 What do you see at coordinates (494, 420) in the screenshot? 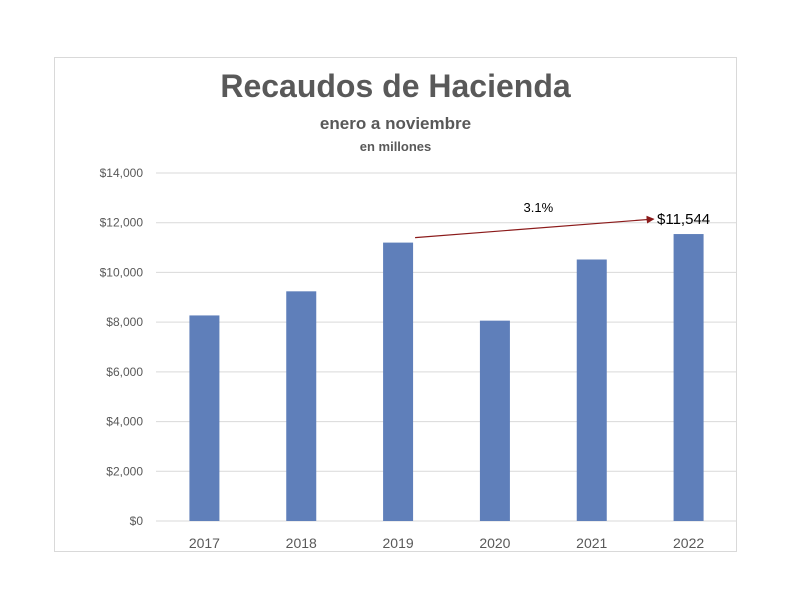
I see `bar-2020` at bounding box center [494, 420].